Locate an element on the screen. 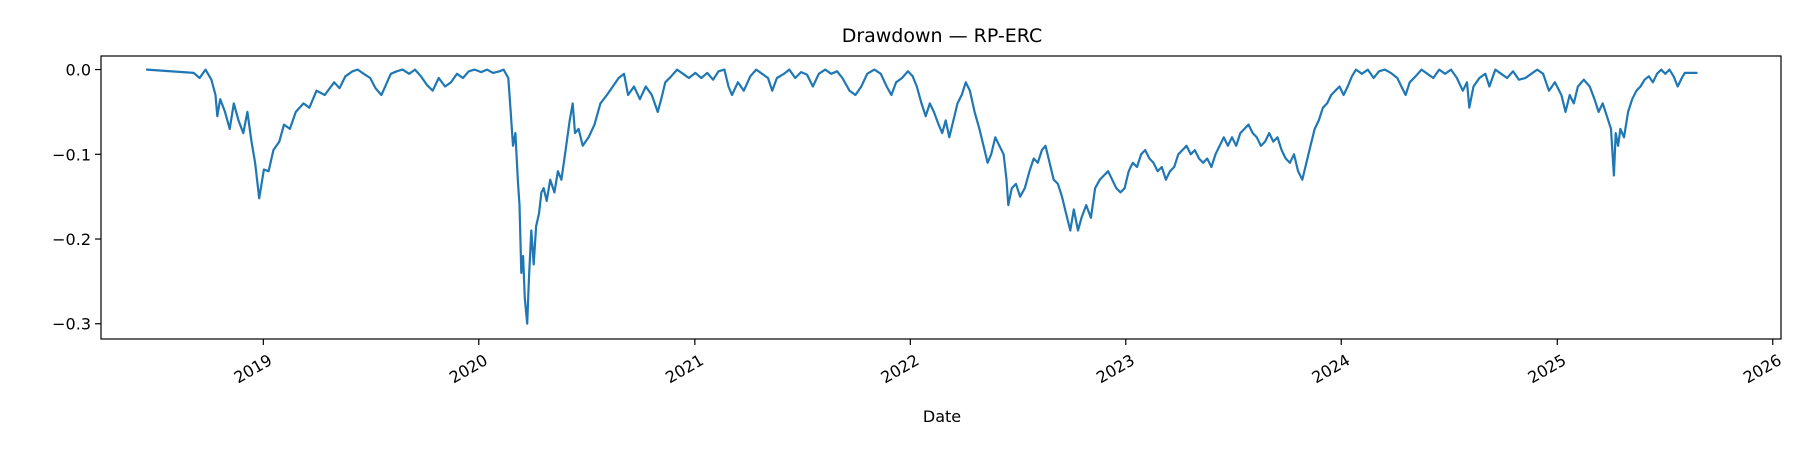 This screenshot has height=450, width=1800. x-axis-label: Date is located at coordinates (942, 416).